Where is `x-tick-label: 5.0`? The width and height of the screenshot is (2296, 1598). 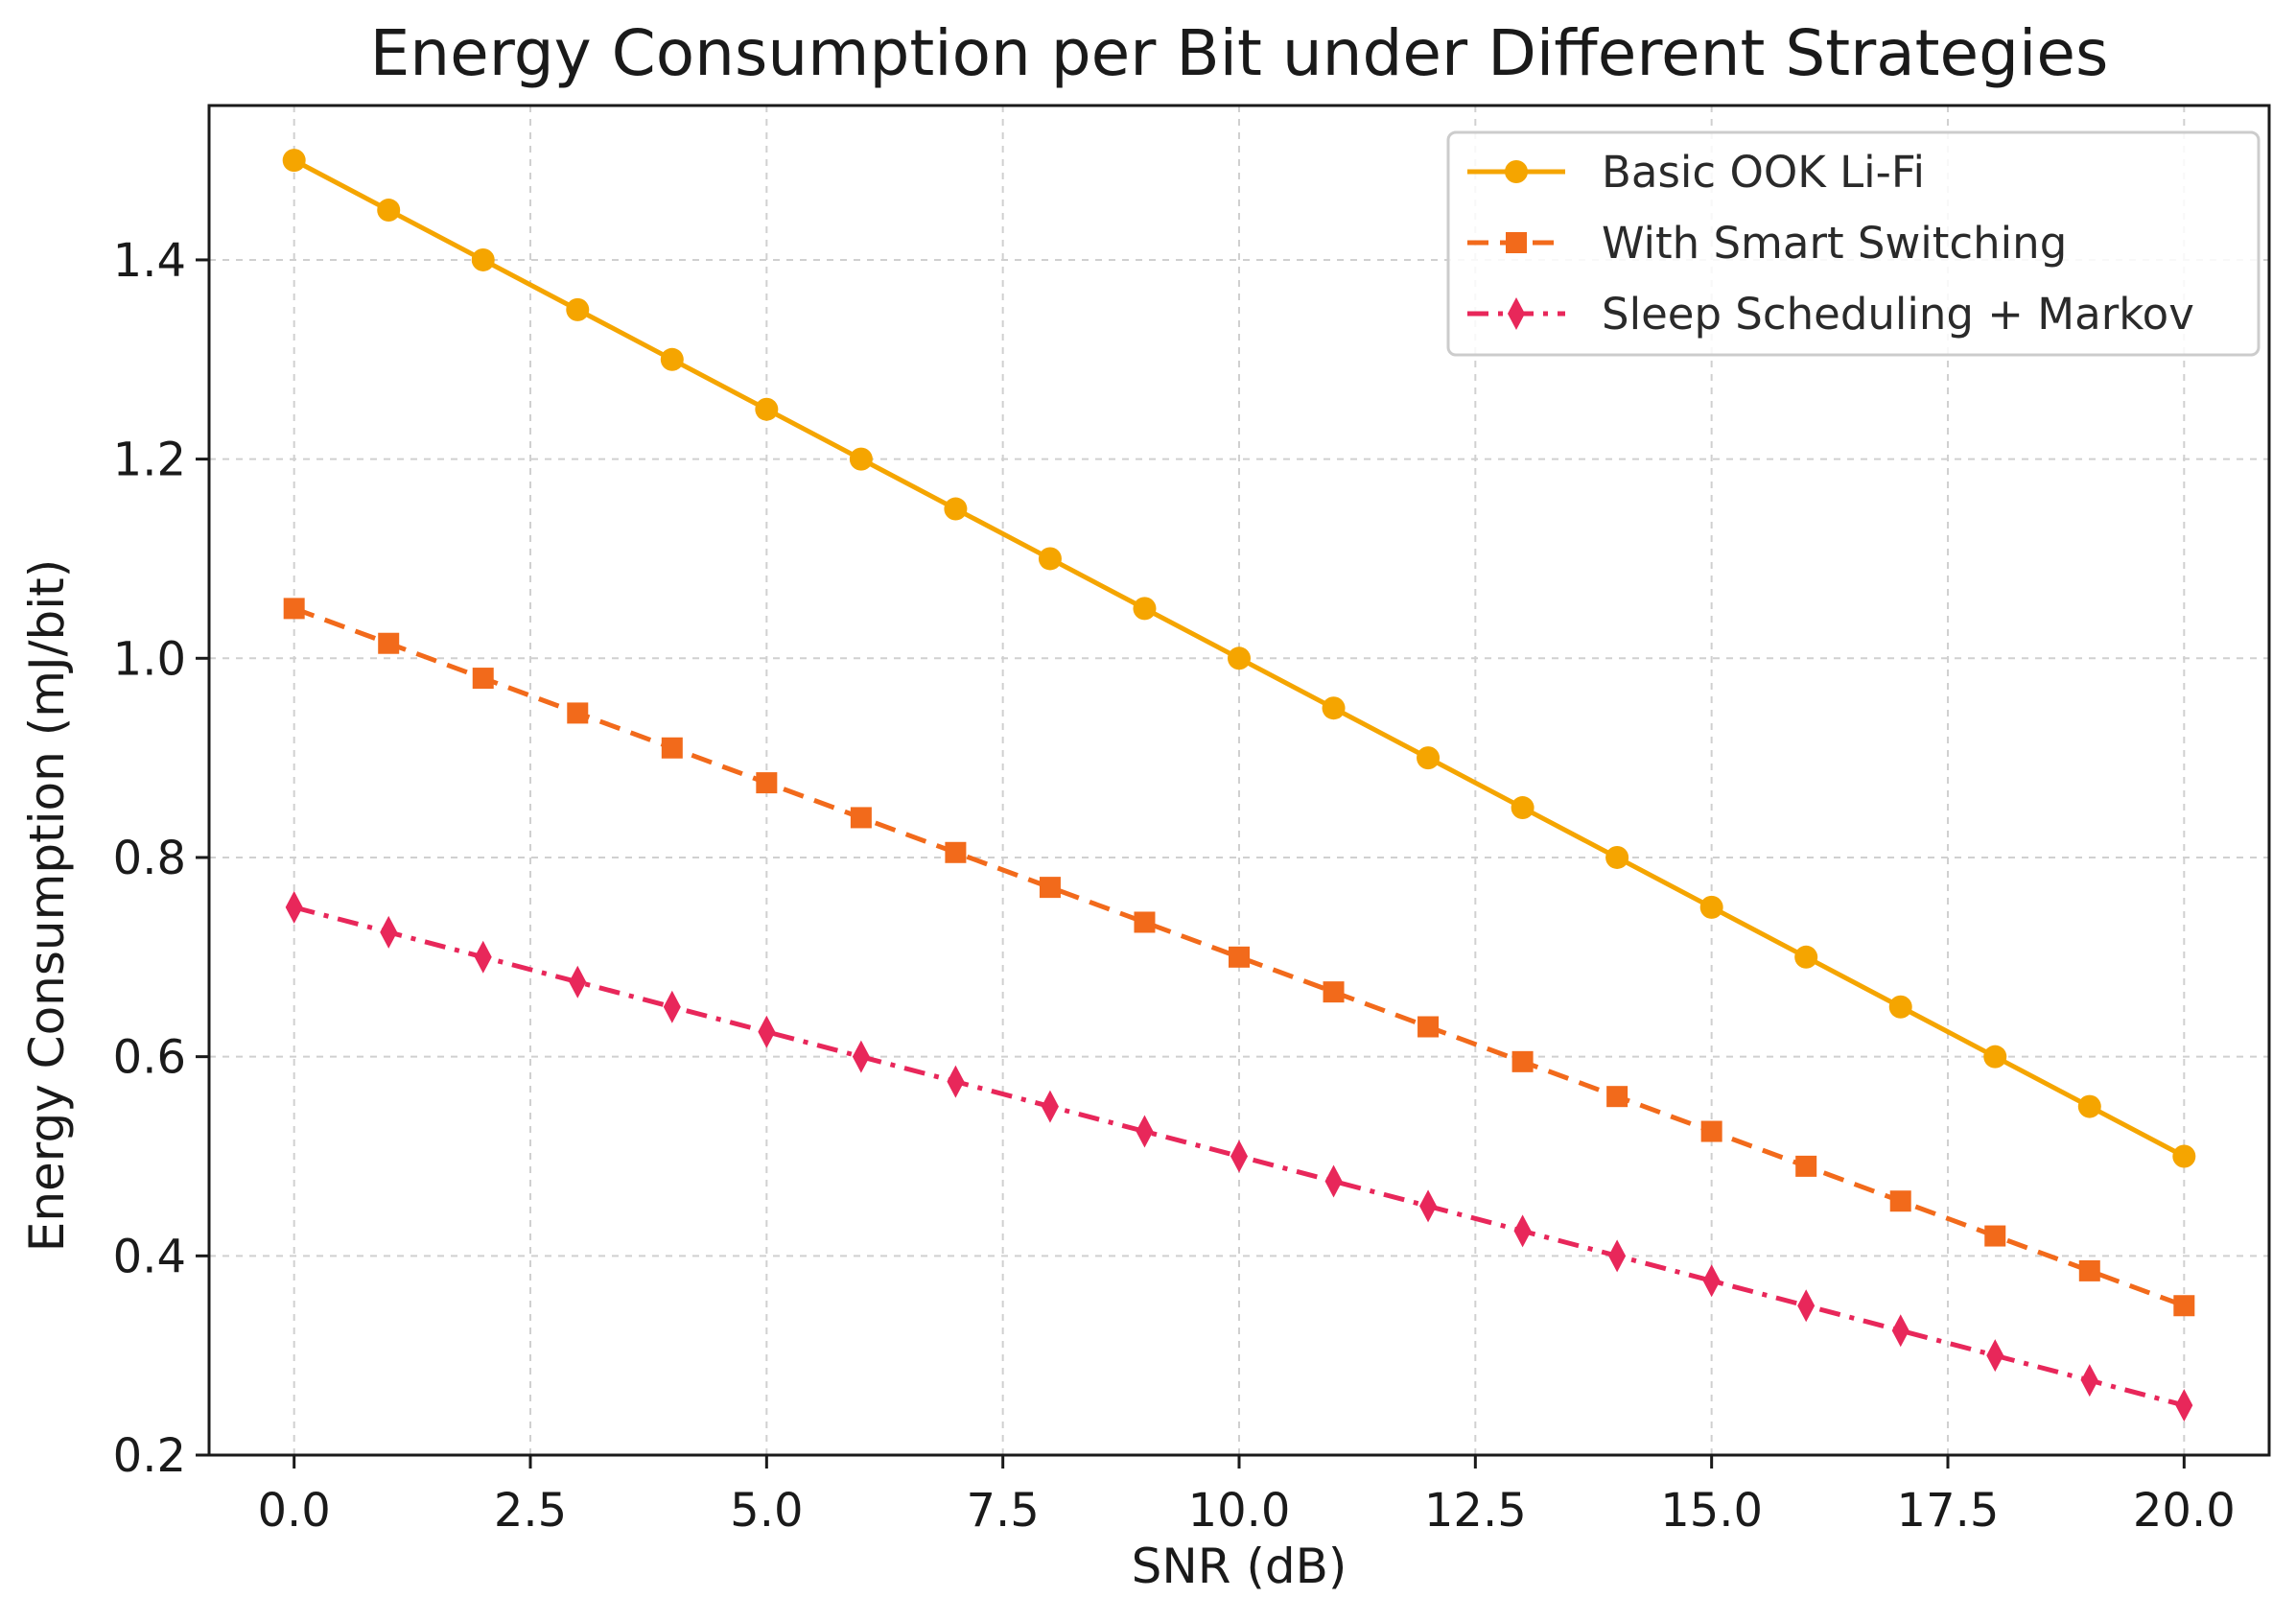
x-tick-label: 5.0 is located at coordinates (766, 1511).